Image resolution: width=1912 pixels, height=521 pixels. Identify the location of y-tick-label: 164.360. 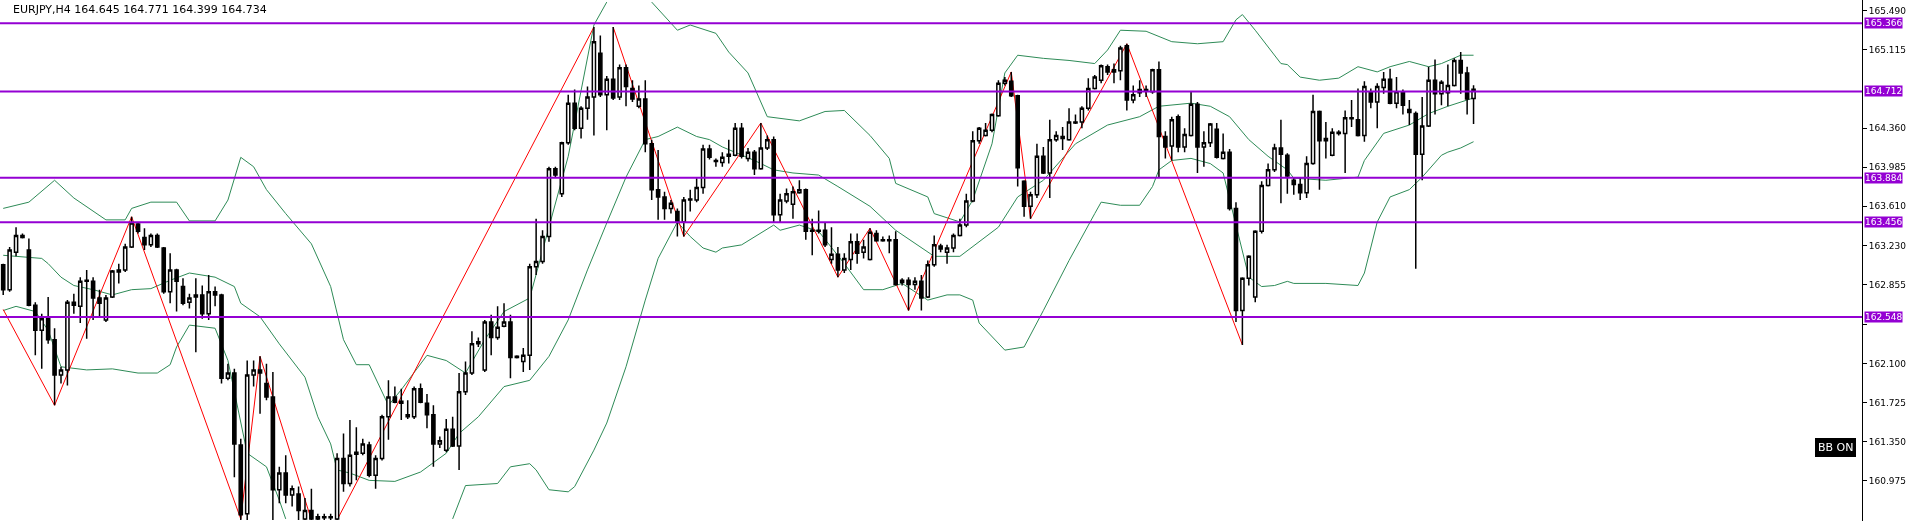
(1887, 128).